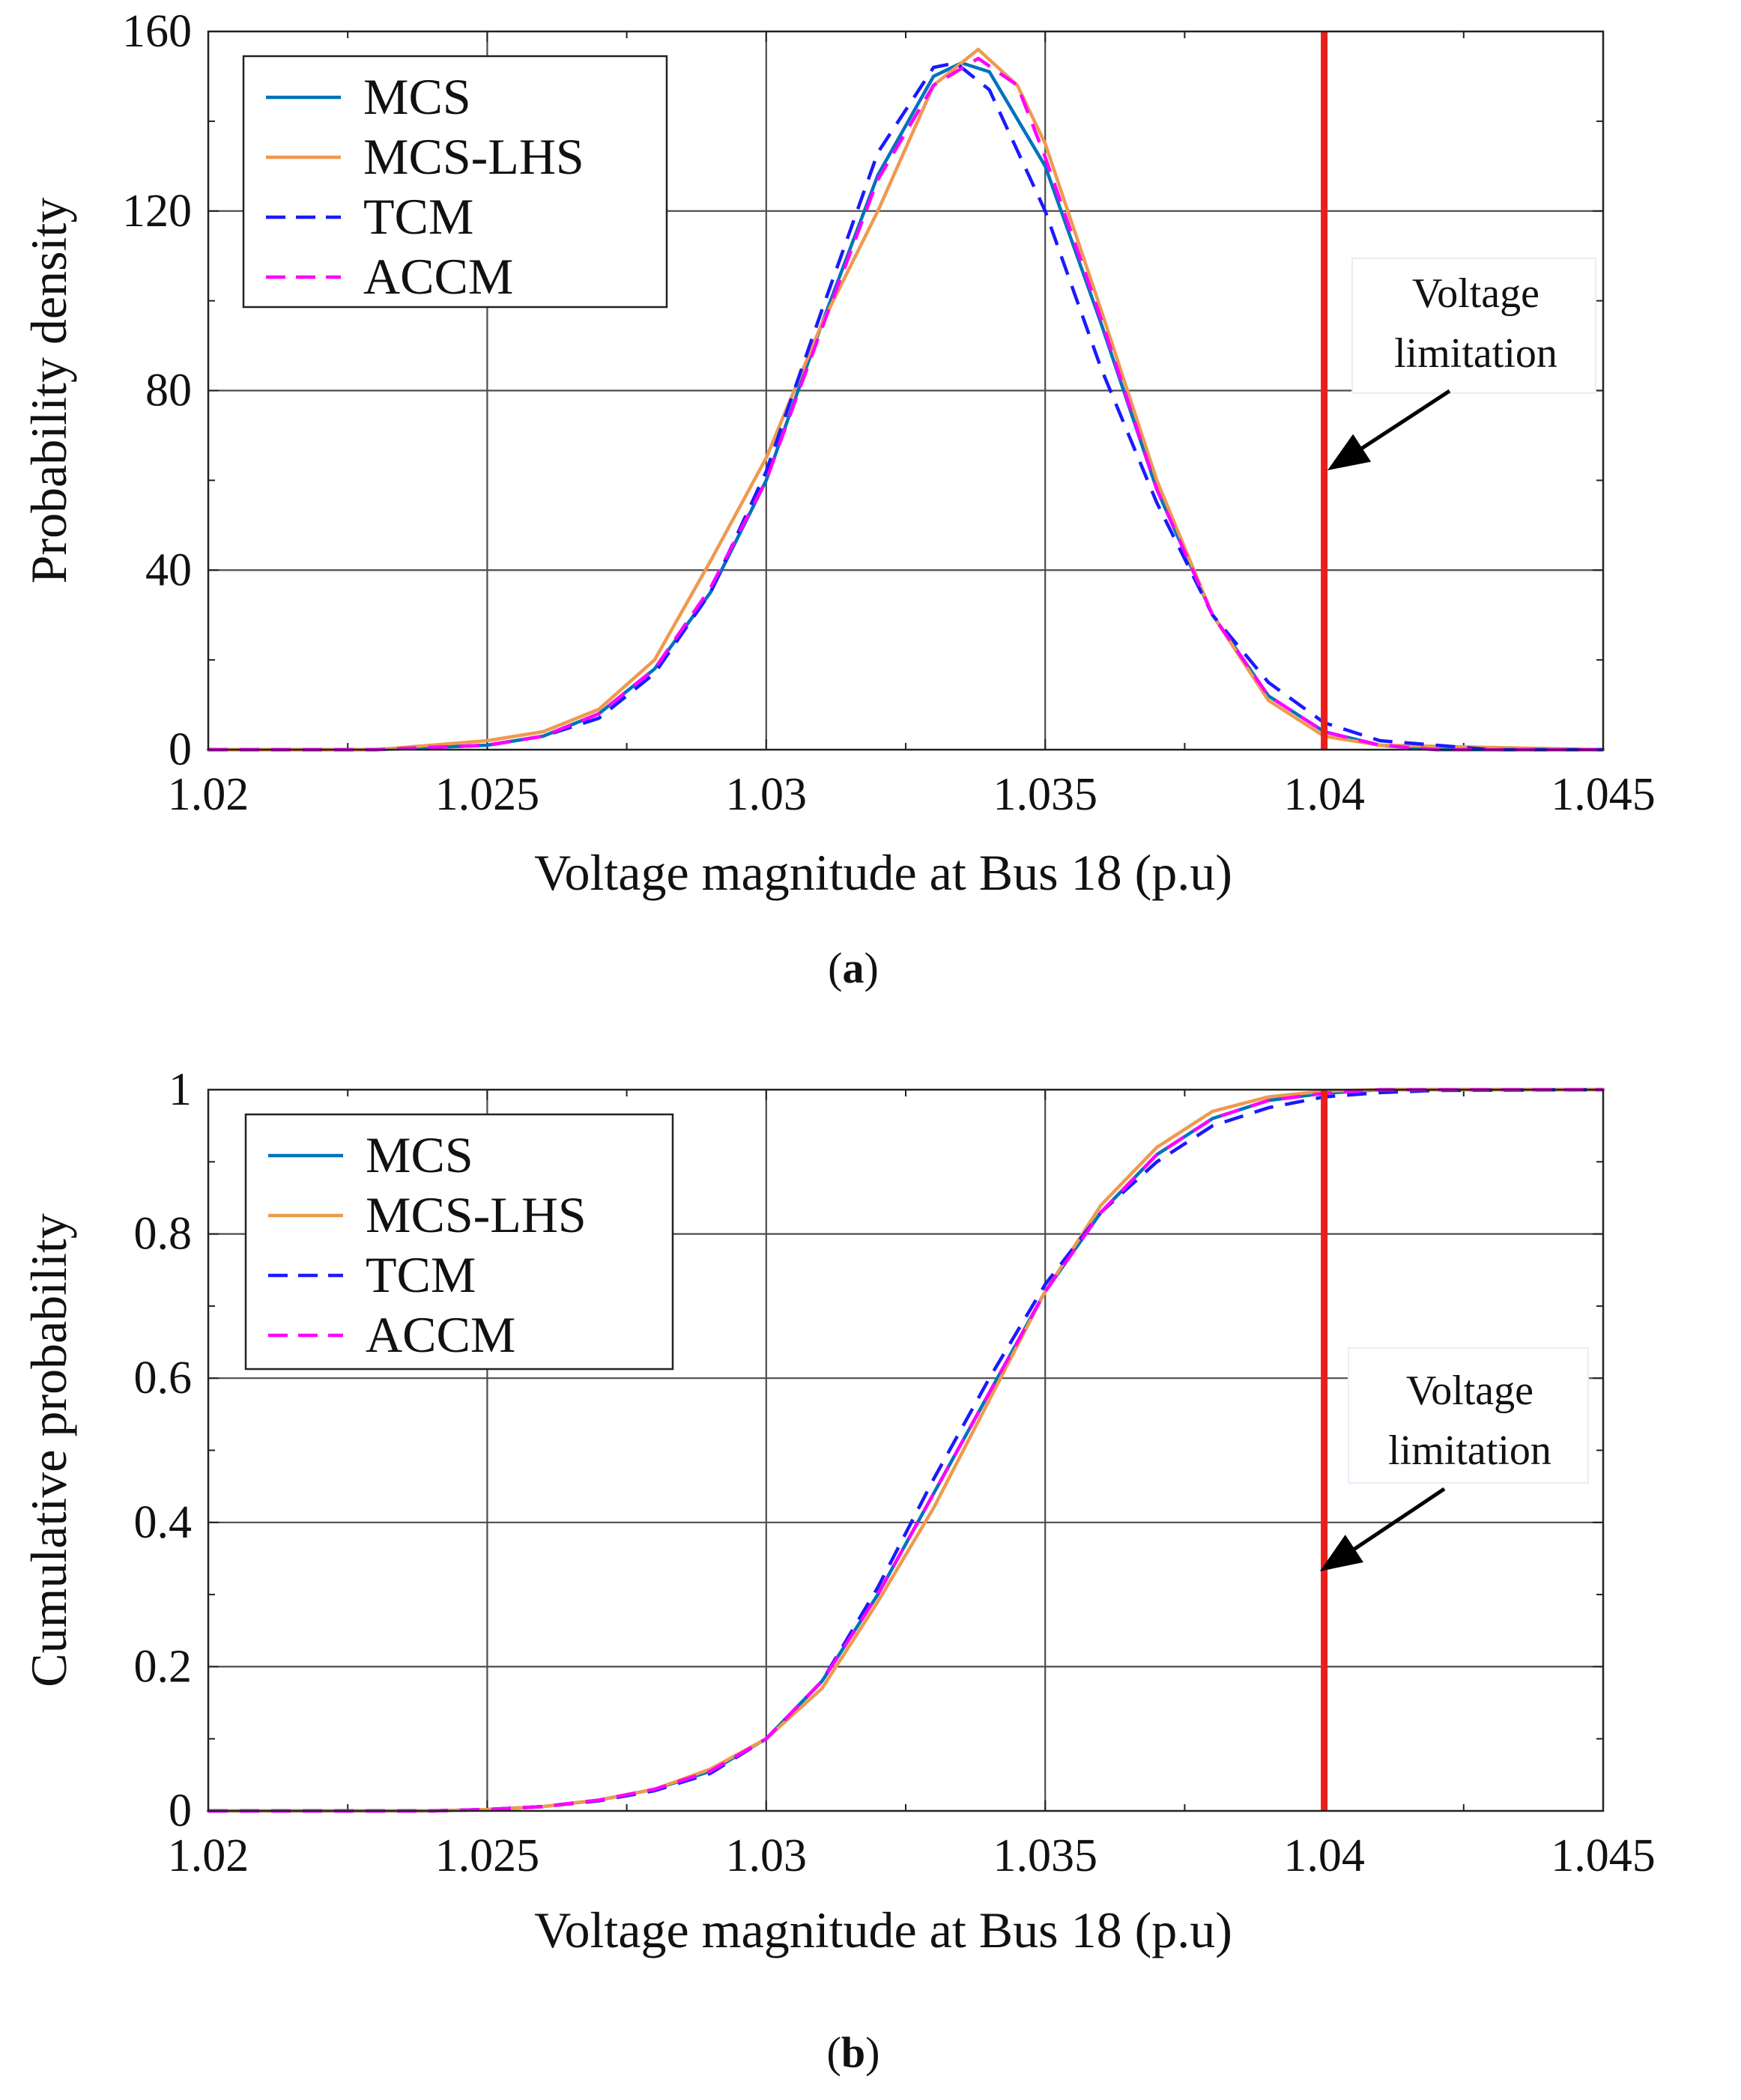 The width and height of the screenshot is (1741, 2100). I want to click on y-tick-label: 160, so click(157, 31).